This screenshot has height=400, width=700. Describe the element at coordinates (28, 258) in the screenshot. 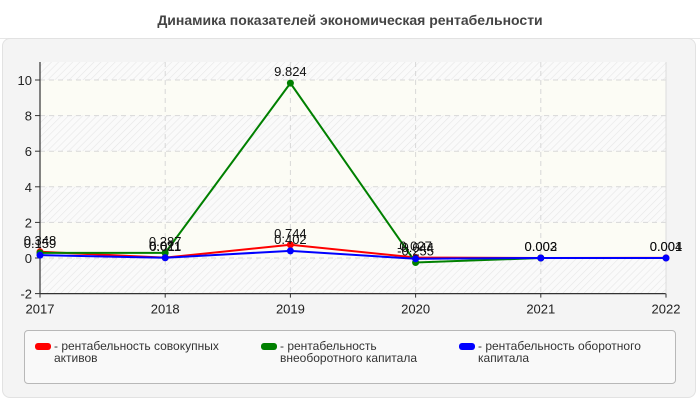

I see `svg-text: 0` at that location.